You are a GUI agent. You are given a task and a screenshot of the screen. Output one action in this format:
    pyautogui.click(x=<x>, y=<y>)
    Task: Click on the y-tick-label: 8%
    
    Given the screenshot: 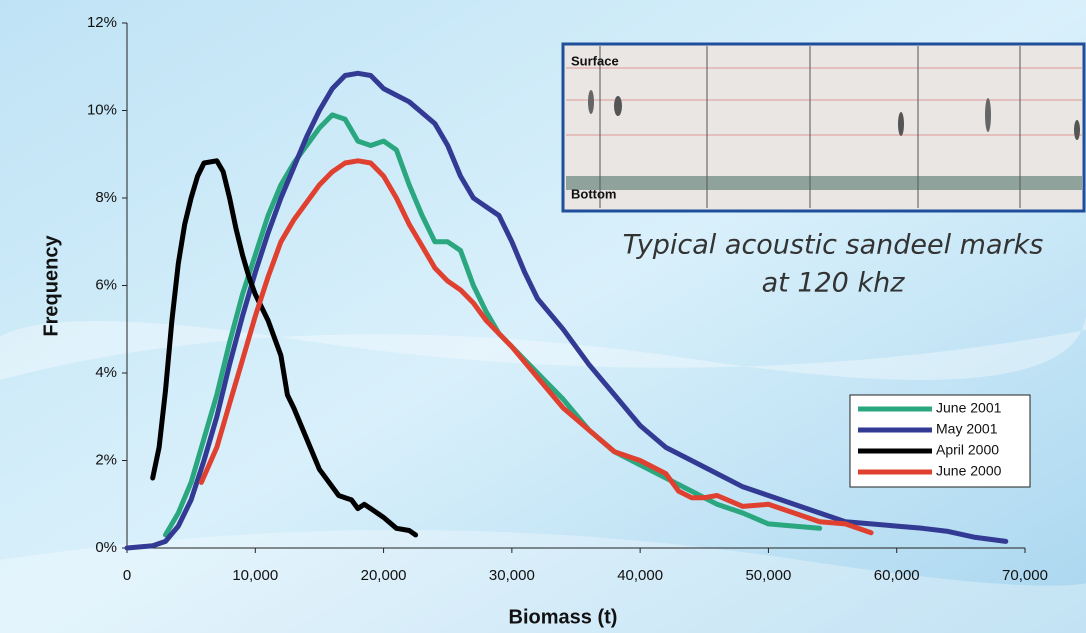 What is the action you would take?
    pyautogui.click(x=106, y=197)
    